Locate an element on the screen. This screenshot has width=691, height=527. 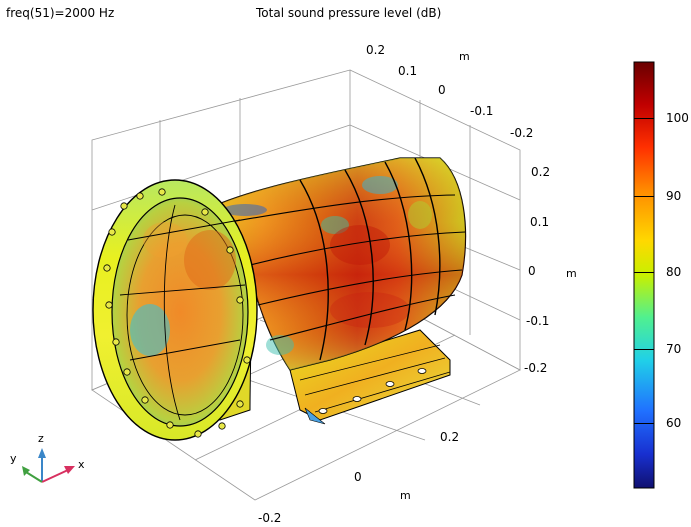
colorbar-tick-label: 80 is located at coordinates (674, 272).